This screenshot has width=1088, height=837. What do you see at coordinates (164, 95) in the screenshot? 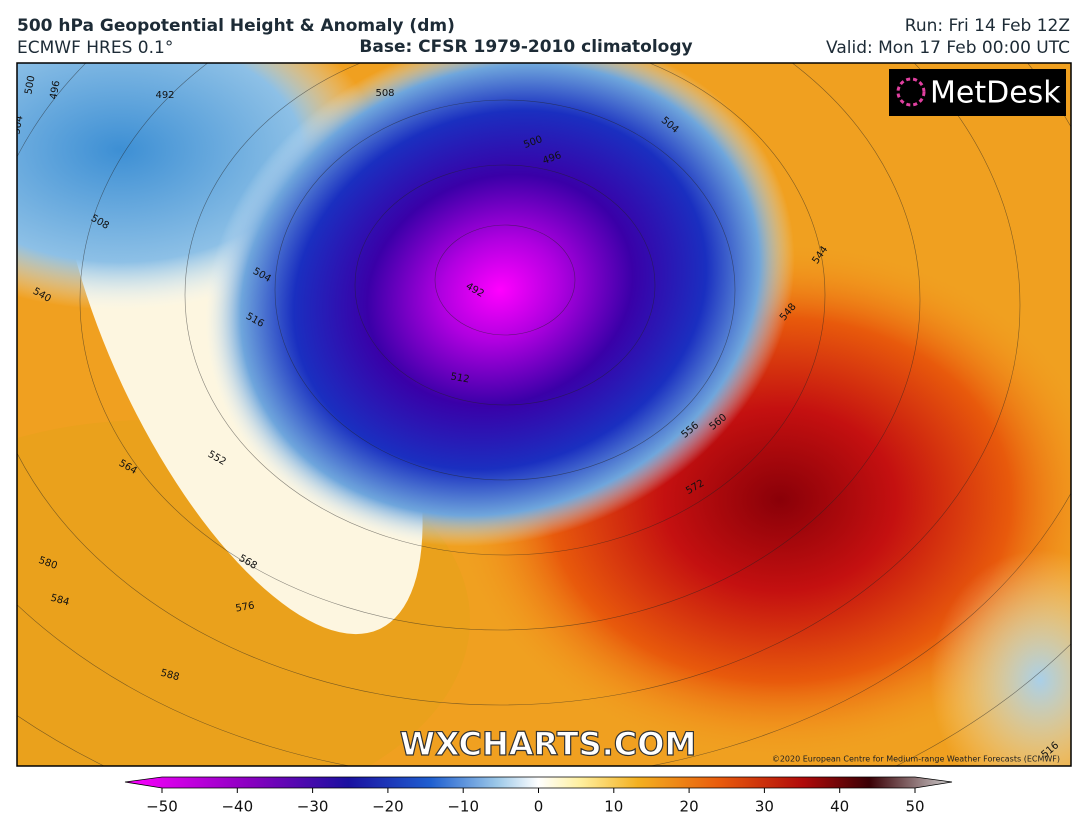
I see `contour-label: 492` at bounding box center [164, 95].